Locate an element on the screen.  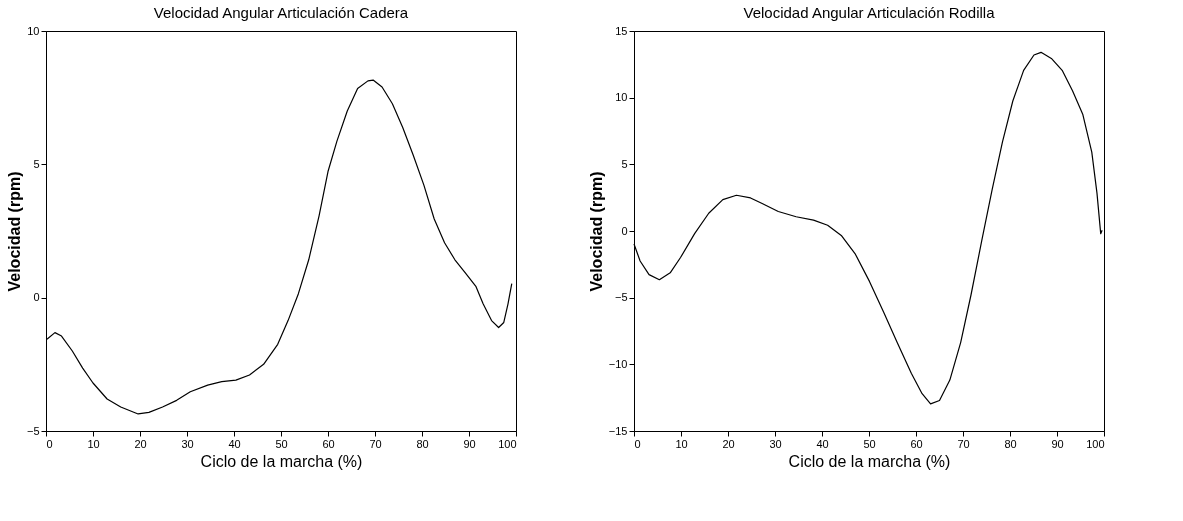
y-tick-label: −10 is located at coordinates (618, 363).